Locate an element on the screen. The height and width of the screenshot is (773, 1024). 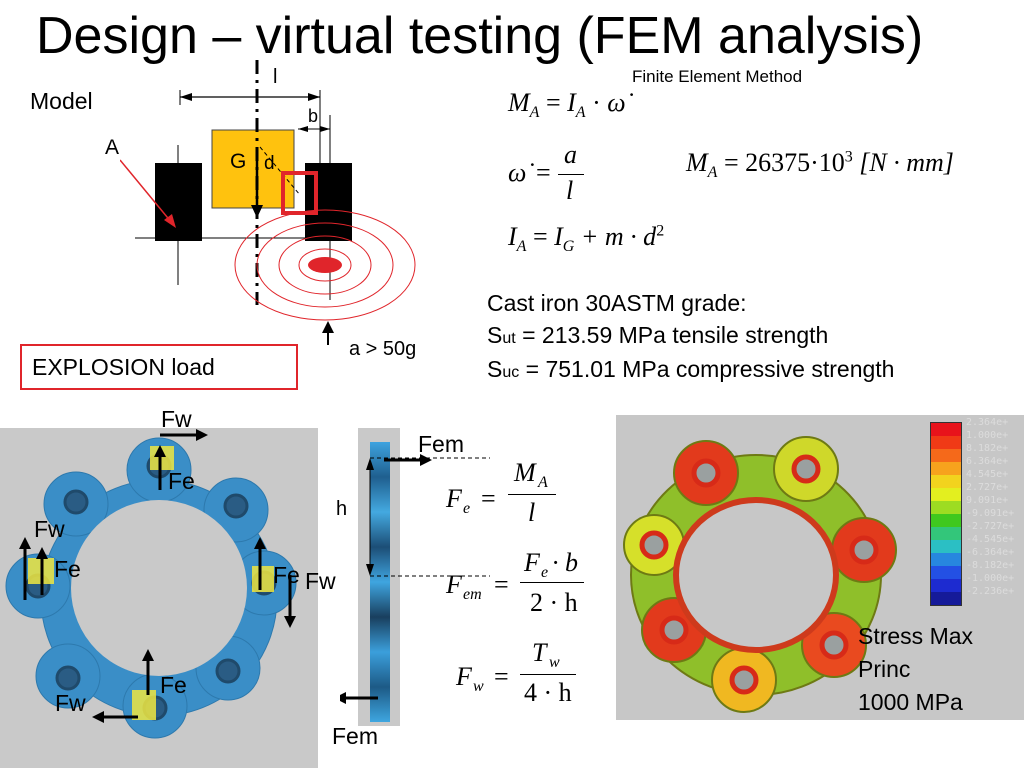
fw-label-left: Fw is located at coordinates (49, 529).